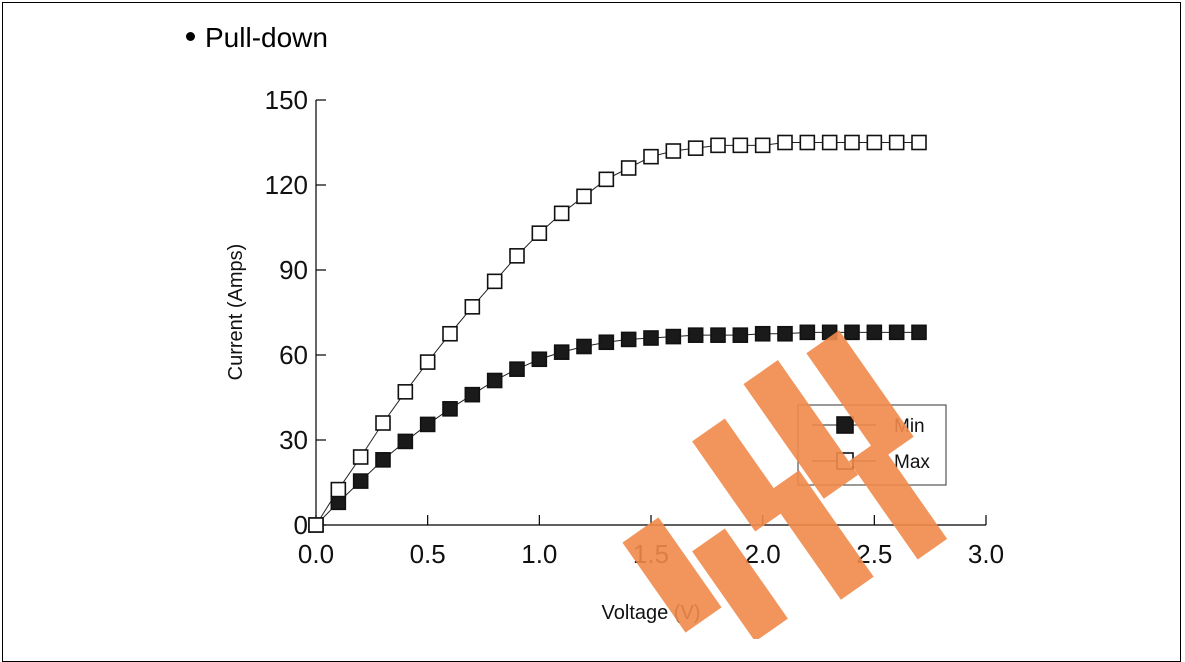 This screenshot has height=662, width=1185. Describe the element at coordinates (293, 270) in the screenshot. I see `y-tick-label: 90` at that location.